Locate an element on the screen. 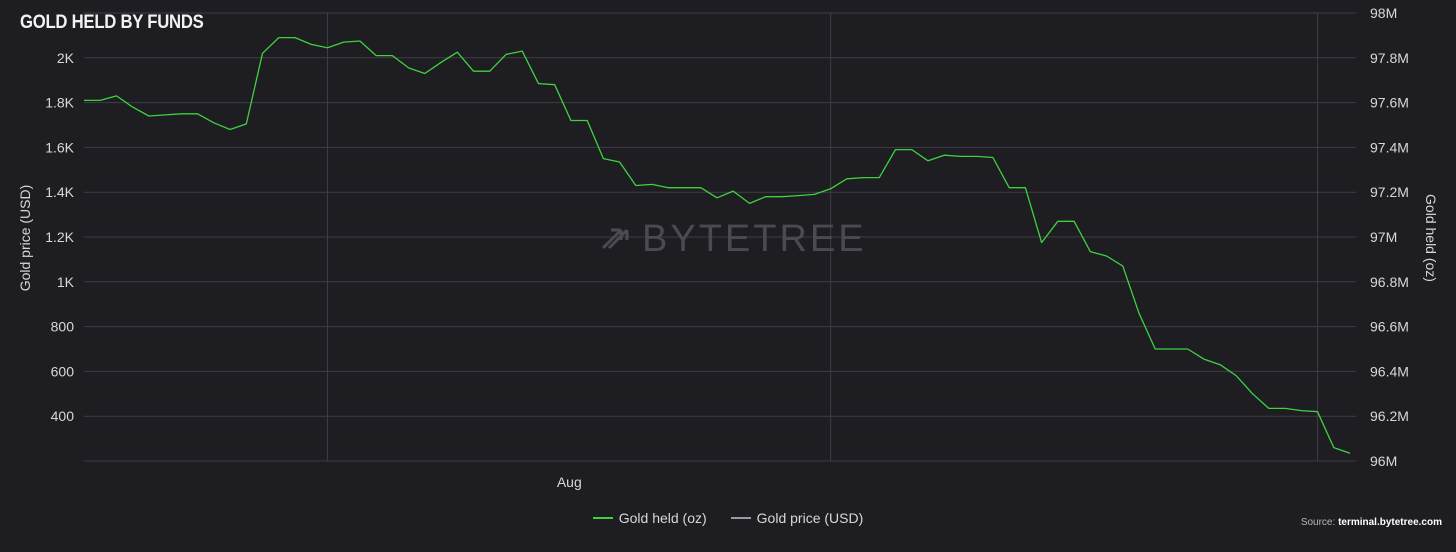 The width and height of the screenshot is (1456, 552). source-prefix: Source: is located at coordinates (1318, 522).